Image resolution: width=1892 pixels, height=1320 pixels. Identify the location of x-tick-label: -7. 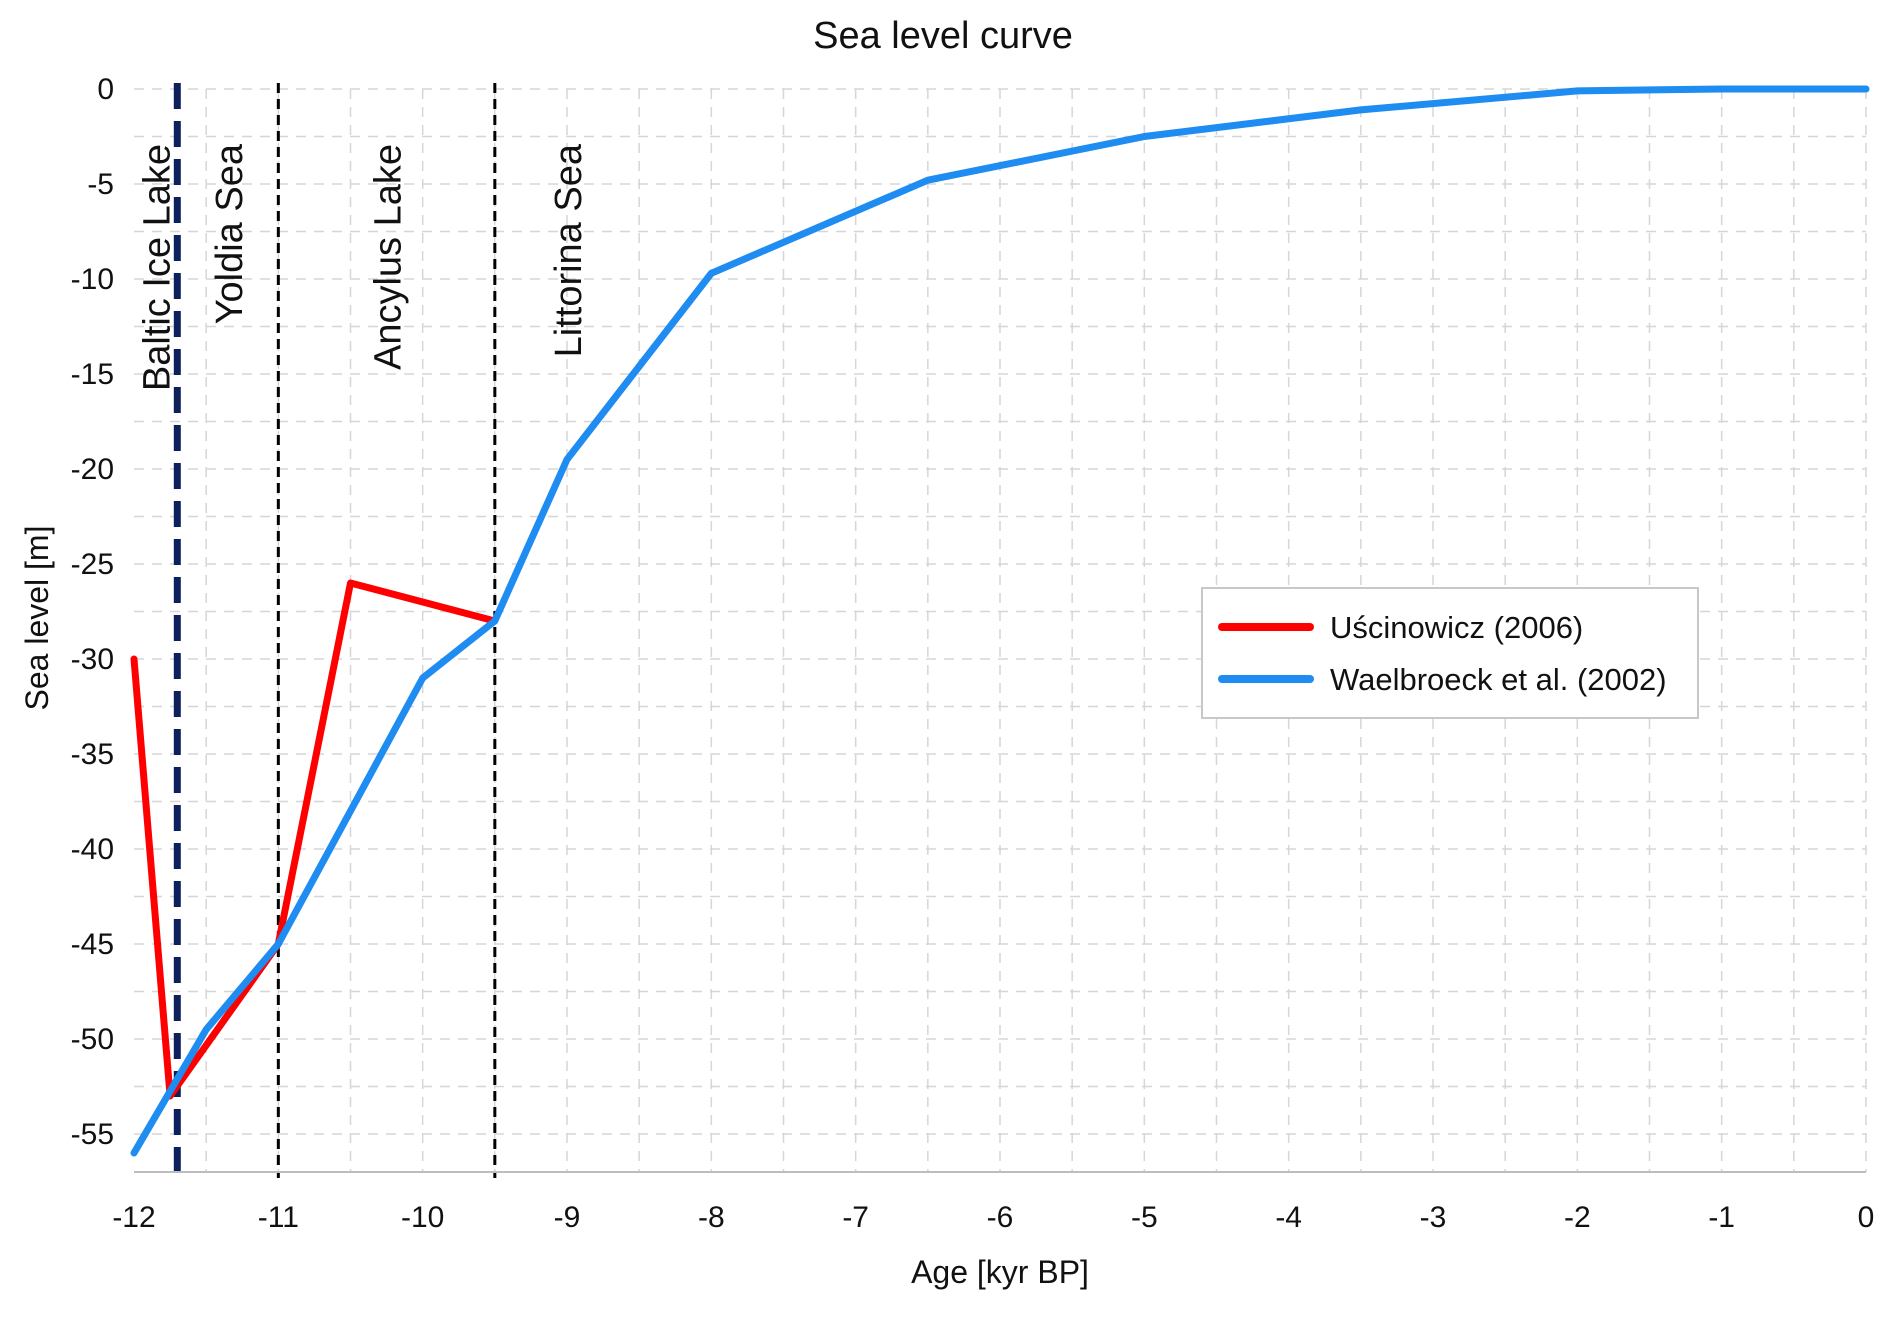
(855, 1217).